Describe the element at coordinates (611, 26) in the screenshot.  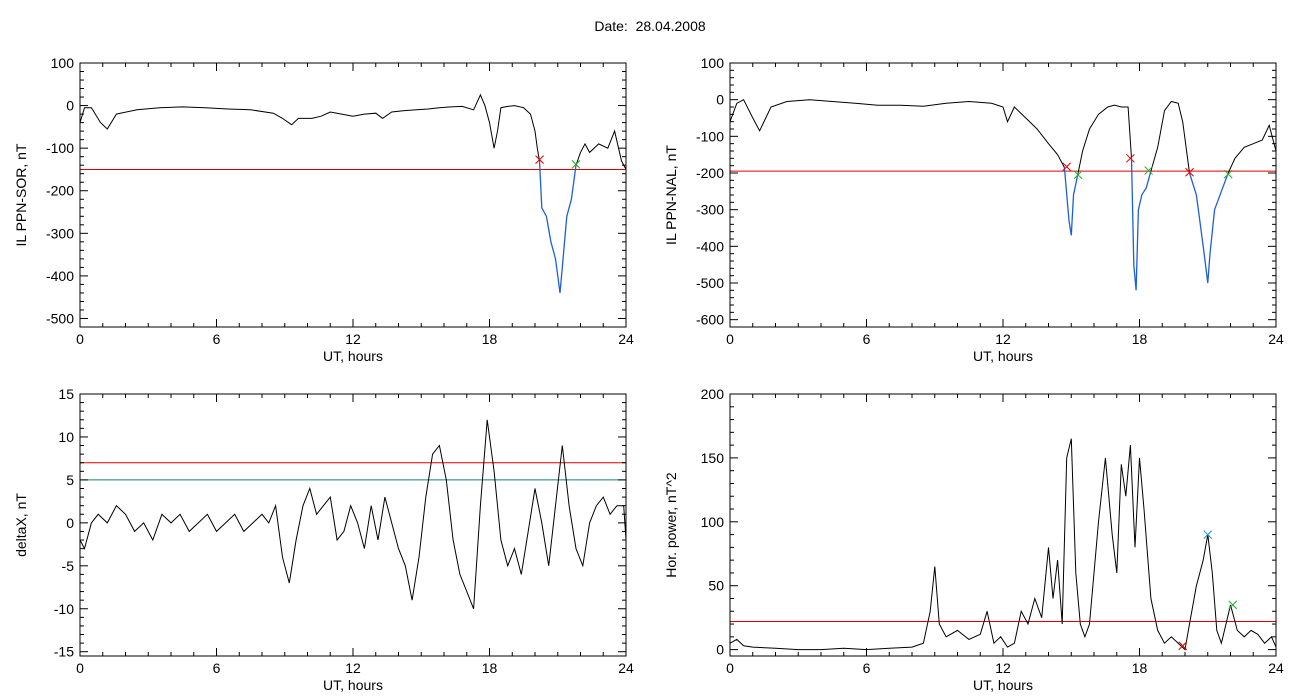
I see `date-label: Date:` at that location.